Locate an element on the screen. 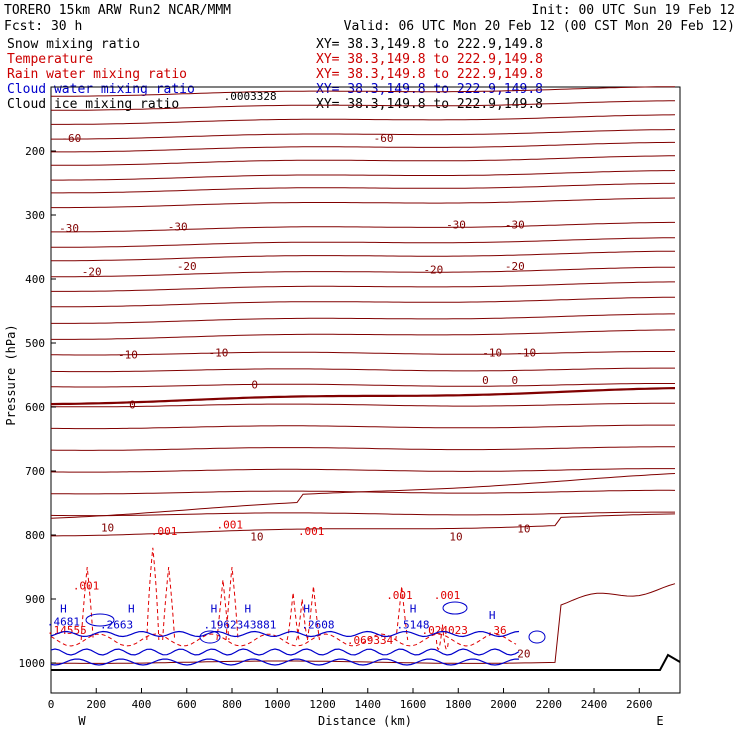 Image resolution: width=740 pixels, height=740 pixels. rain-label: .069334 is located at coordinates (370, 640).